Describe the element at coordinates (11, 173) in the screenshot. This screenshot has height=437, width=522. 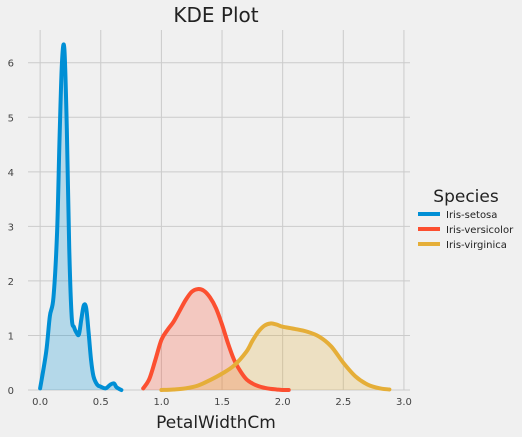
I see `y-tick-label: 4` at that location.